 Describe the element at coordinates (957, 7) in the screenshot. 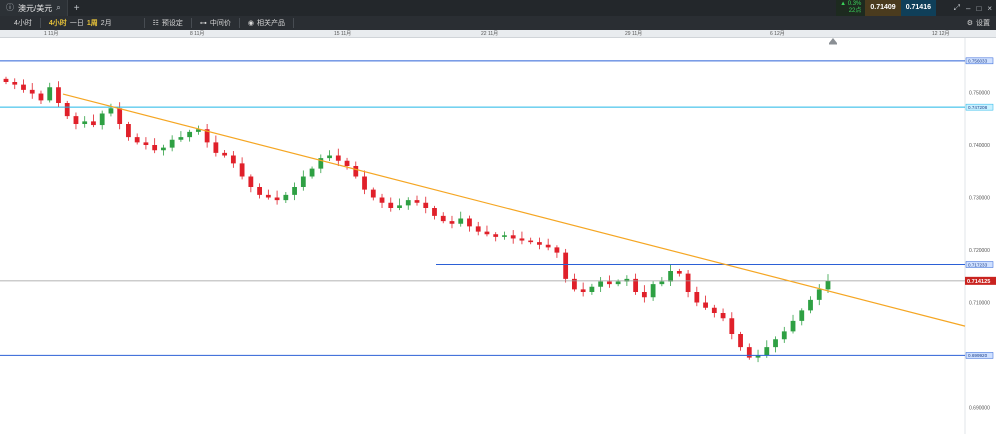

I see `undock-icon: ⤢` at that location.